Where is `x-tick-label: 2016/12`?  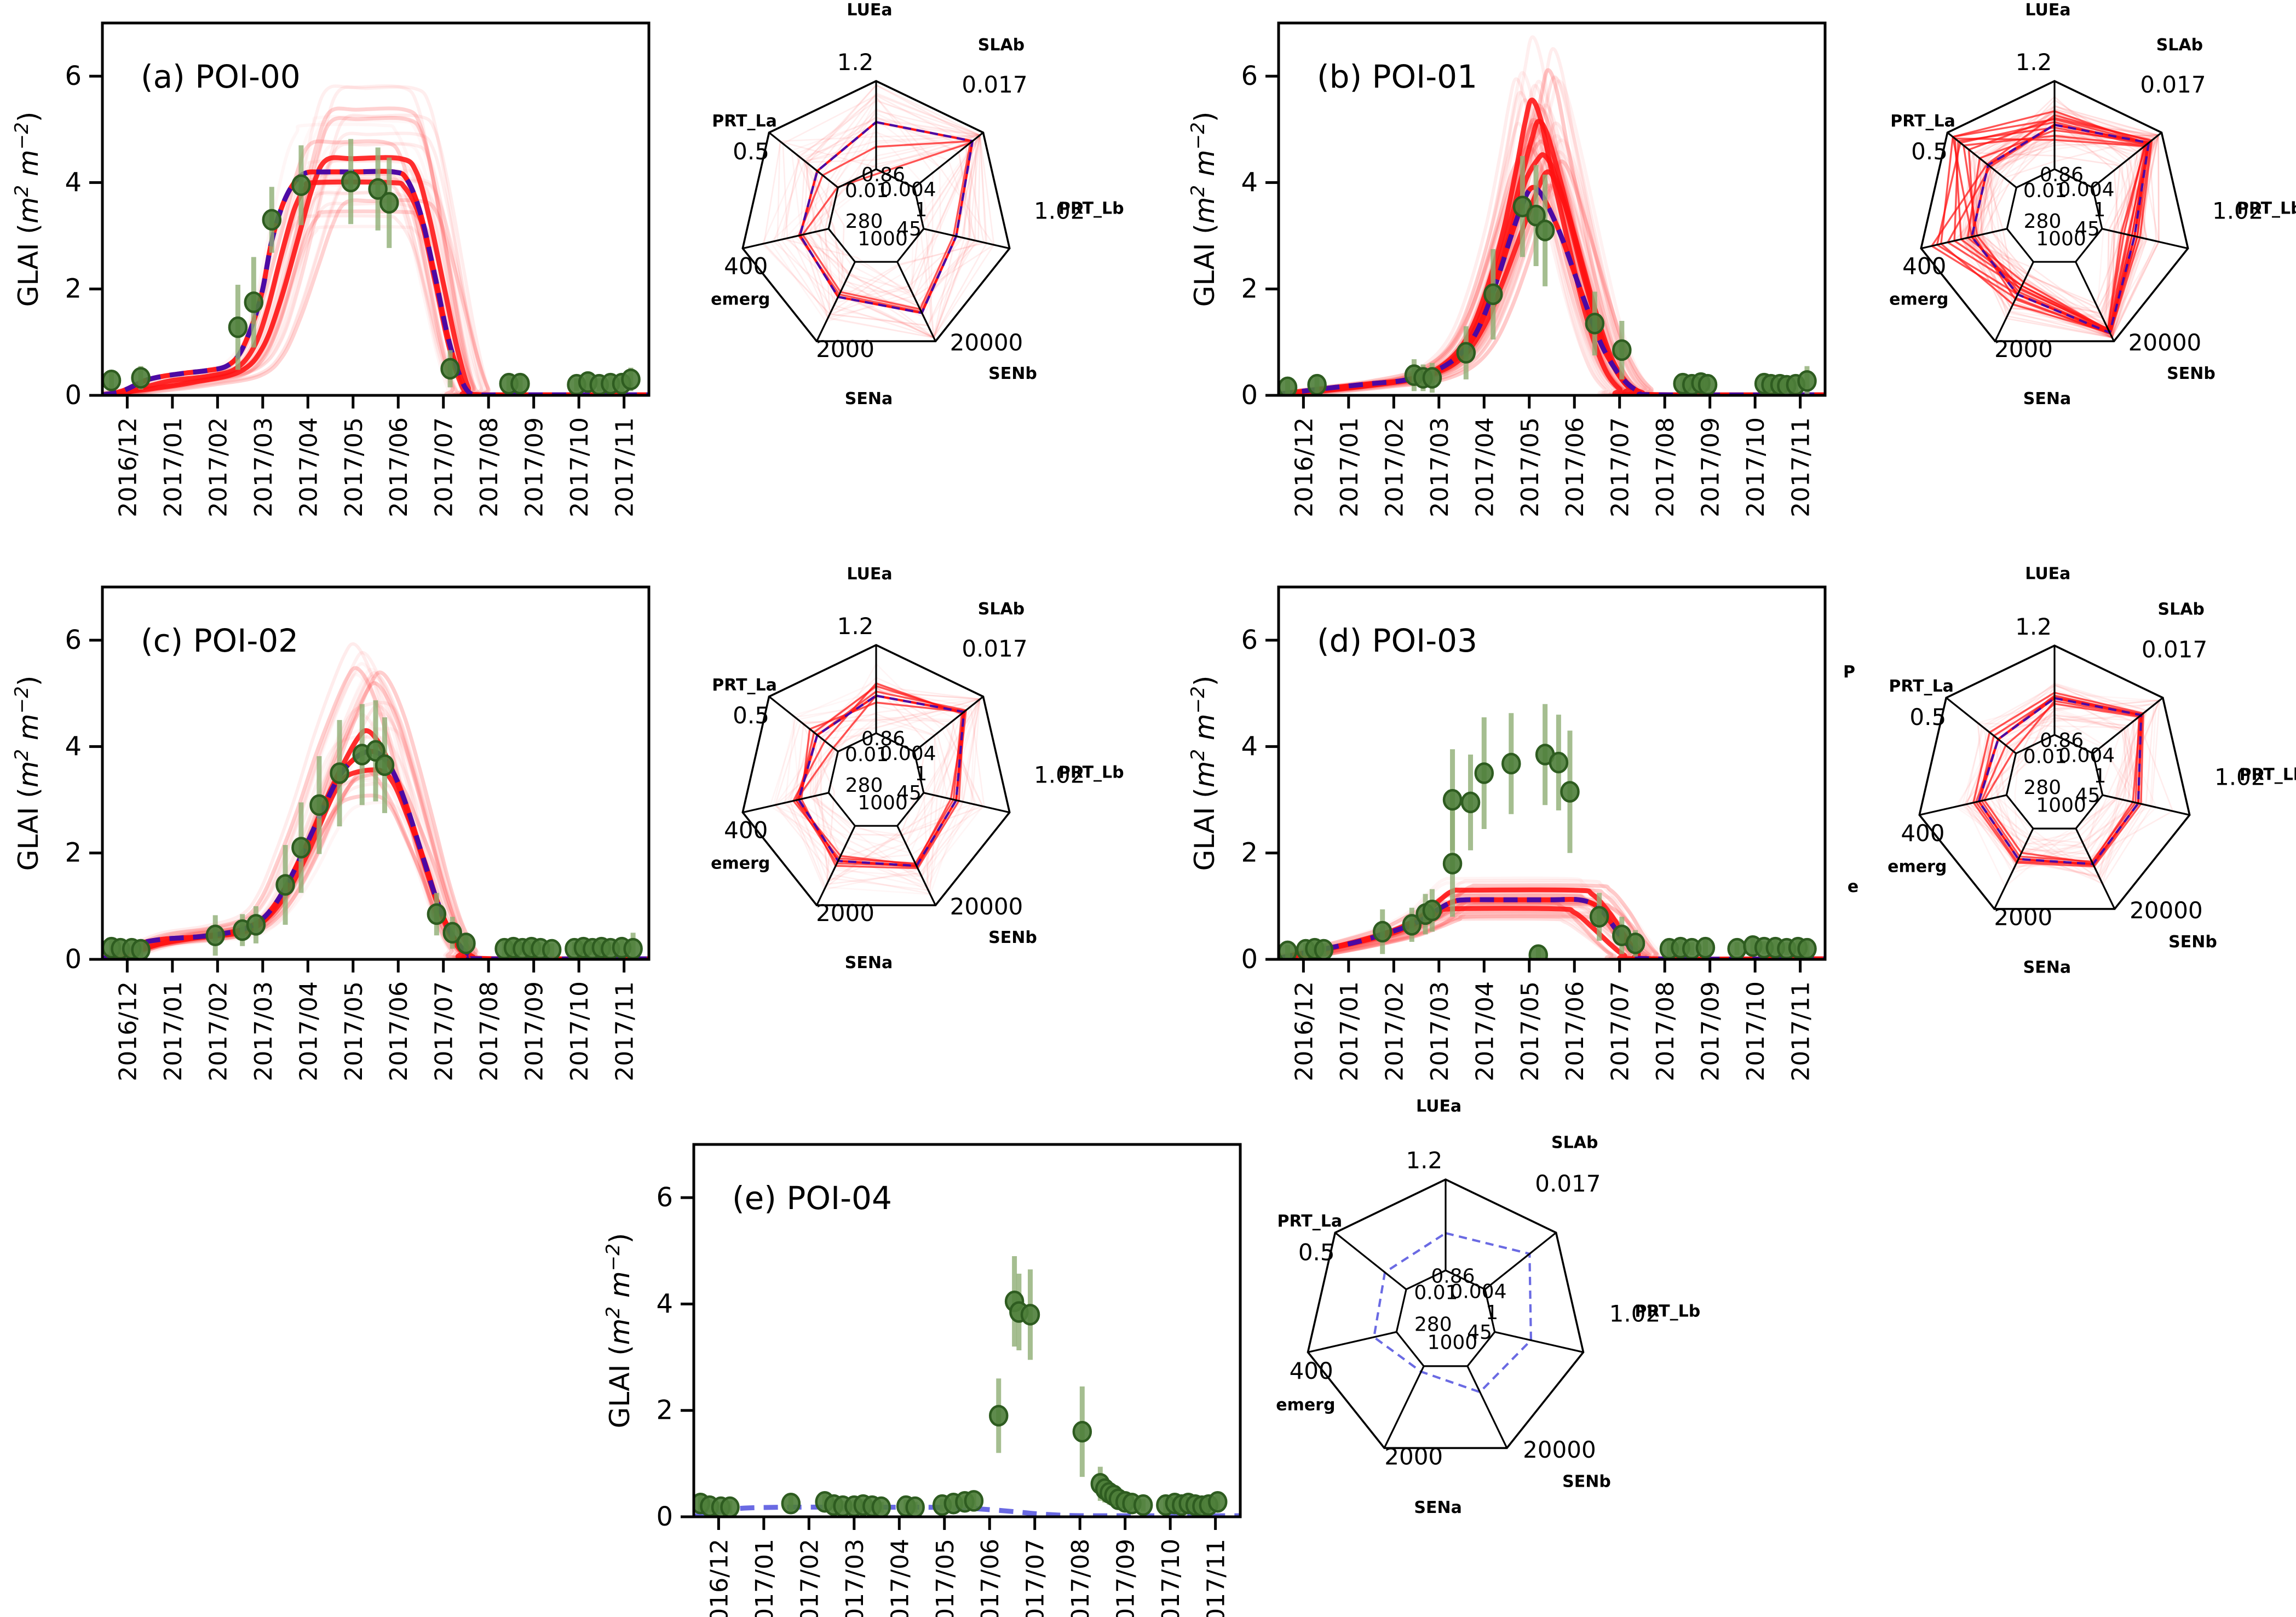 x-tick-label: 2016/12 is located at coordinates (1304, 1031).